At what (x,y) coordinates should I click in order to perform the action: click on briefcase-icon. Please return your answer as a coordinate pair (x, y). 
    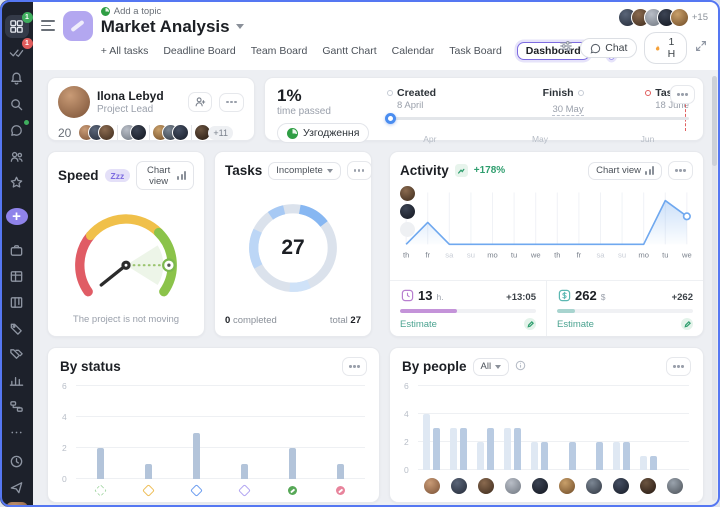
    Looking at the image, I should click on (16, 250).